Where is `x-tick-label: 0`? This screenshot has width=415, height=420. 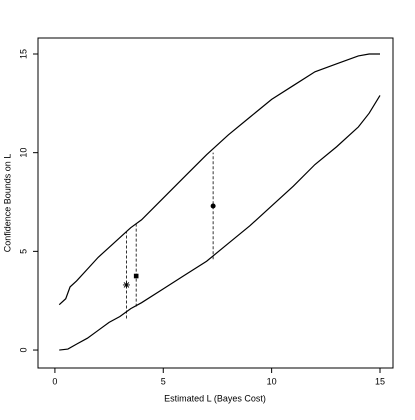
x-tick-label: 0 is located at coordinates (54, 381).